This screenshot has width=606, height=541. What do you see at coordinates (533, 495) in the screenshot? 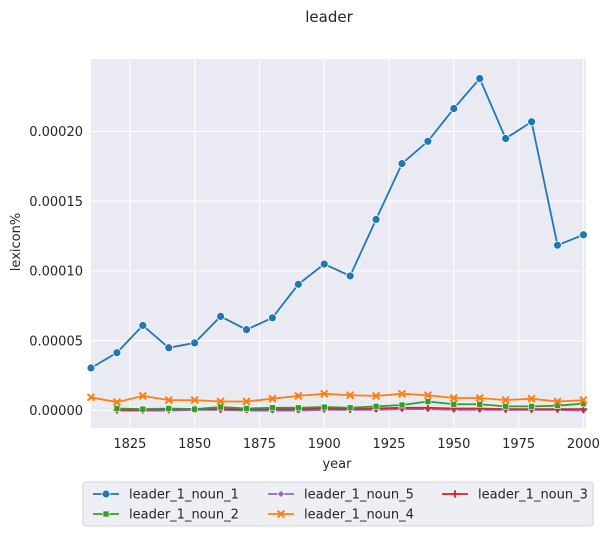
I see `legend-label: leader_1_noun_3` at bounding box center [533, 495].